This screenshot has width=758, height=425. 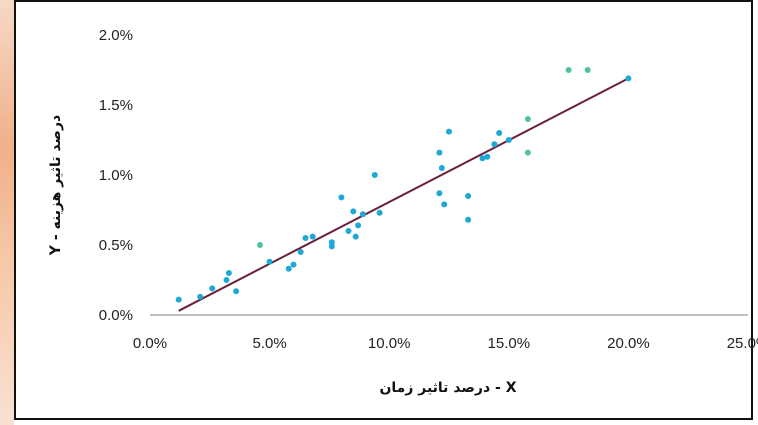 What do you see at coordinates (7, 212) in the screenshot?
I see `background-strip` at bounding box center [7, 212].